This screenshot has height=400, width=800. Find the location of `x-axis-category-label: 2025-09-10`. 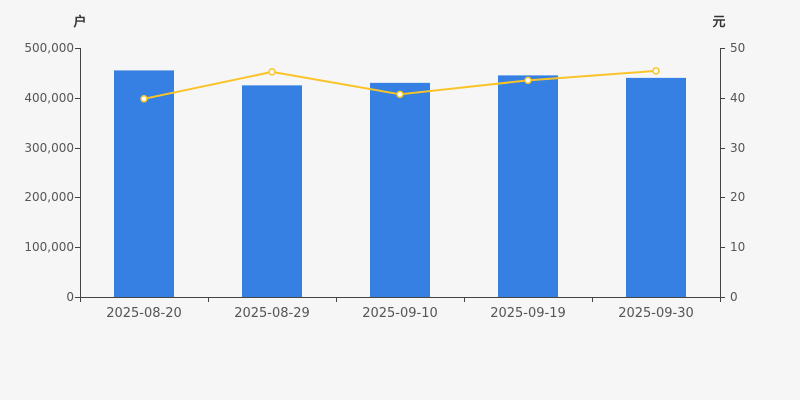

x-axis-category-label: 2025-09-10 is located at coordinates (400, 313).